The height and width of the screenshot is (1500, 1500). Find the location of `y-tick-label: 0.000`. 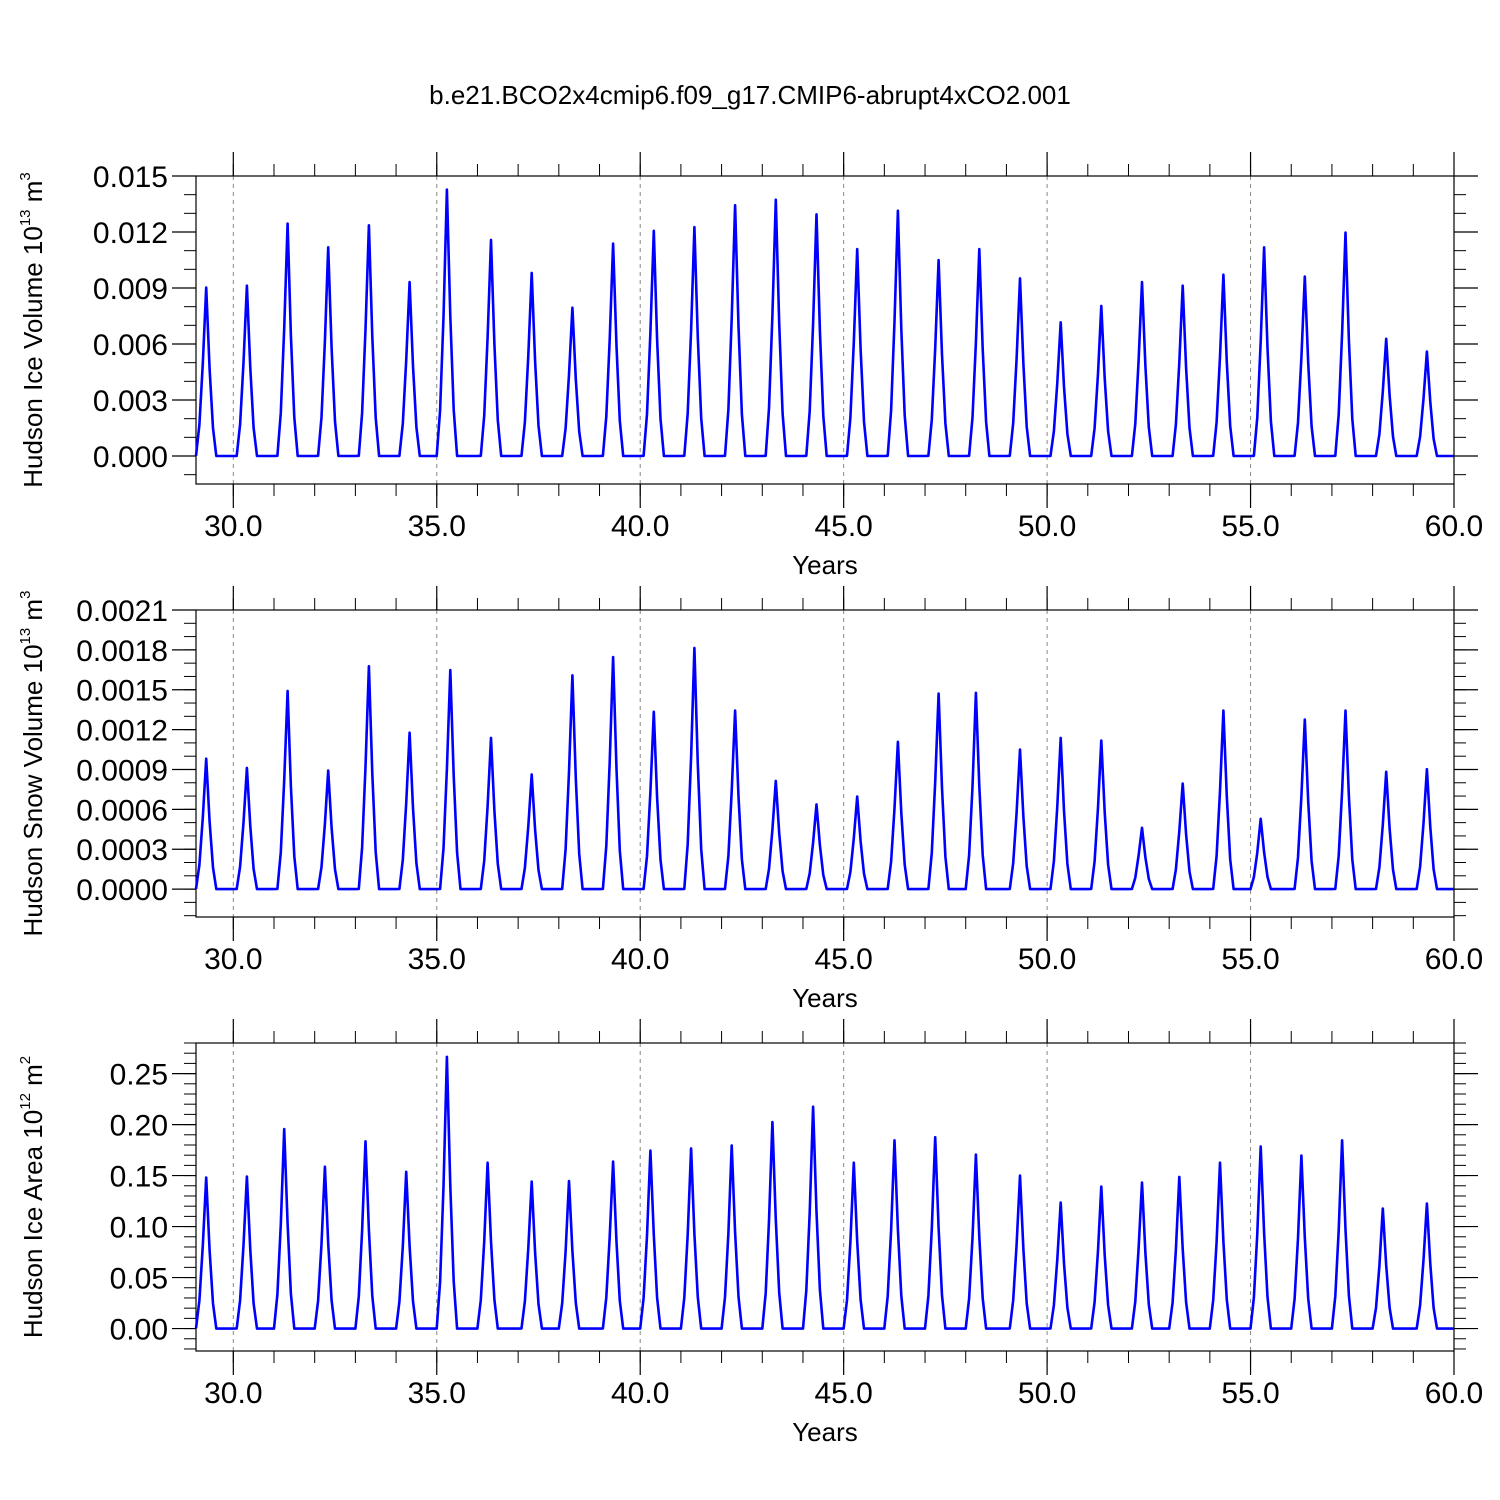

y-tick-label: 0.000 is located at coordinates (130, 457).